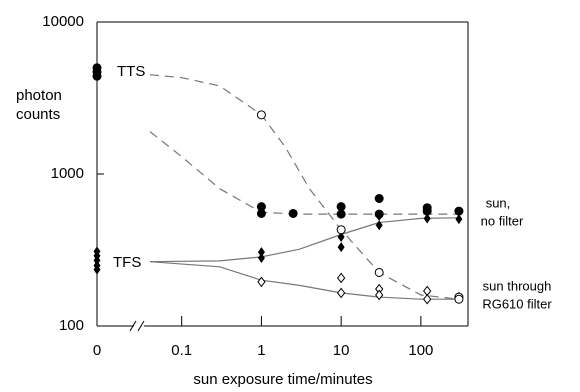 The height and width of the screenshot is (392, 580). I want to click on x-axis-label: sun exposure time/minutes, so click(282, 379).